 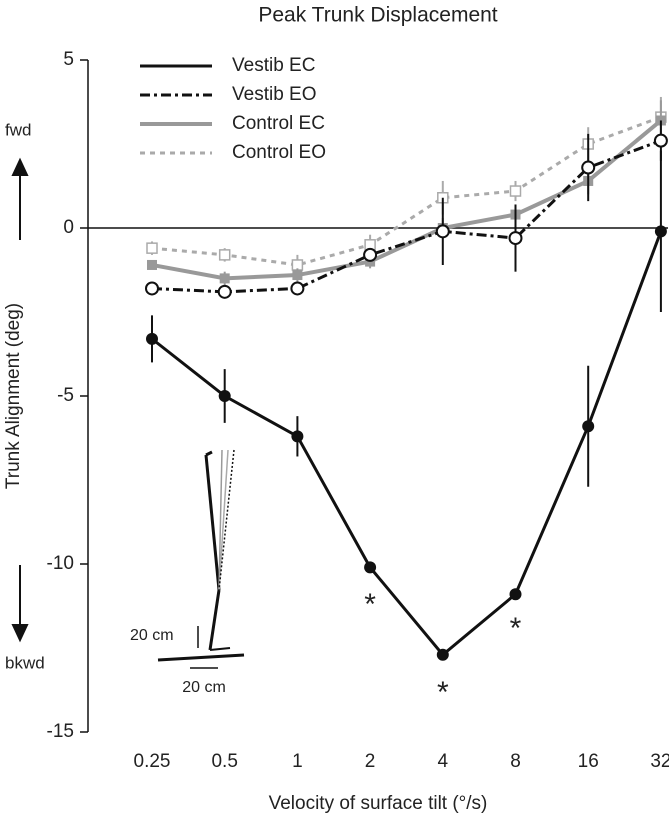 What do you see at coordinates (278, 123) in the screenshot?
I see `legend-label: Control EC` at bounding box center [278, 123].